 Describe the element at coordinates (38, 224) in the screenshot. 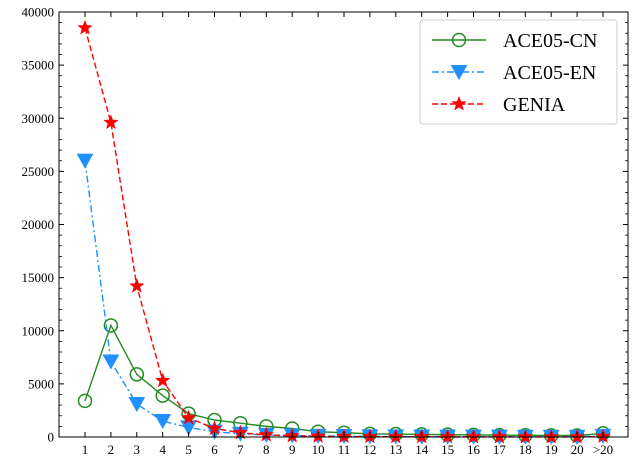

I see `y-tick-label: 20000` at that location.